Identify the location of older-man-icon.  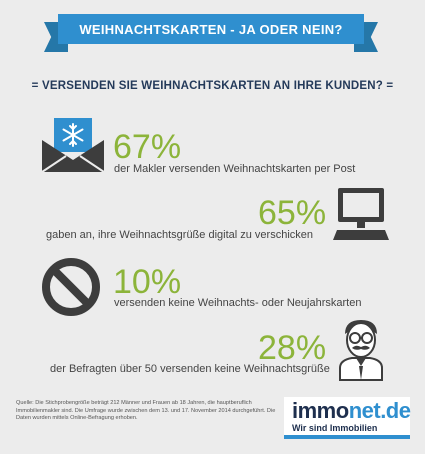
(361, 350).